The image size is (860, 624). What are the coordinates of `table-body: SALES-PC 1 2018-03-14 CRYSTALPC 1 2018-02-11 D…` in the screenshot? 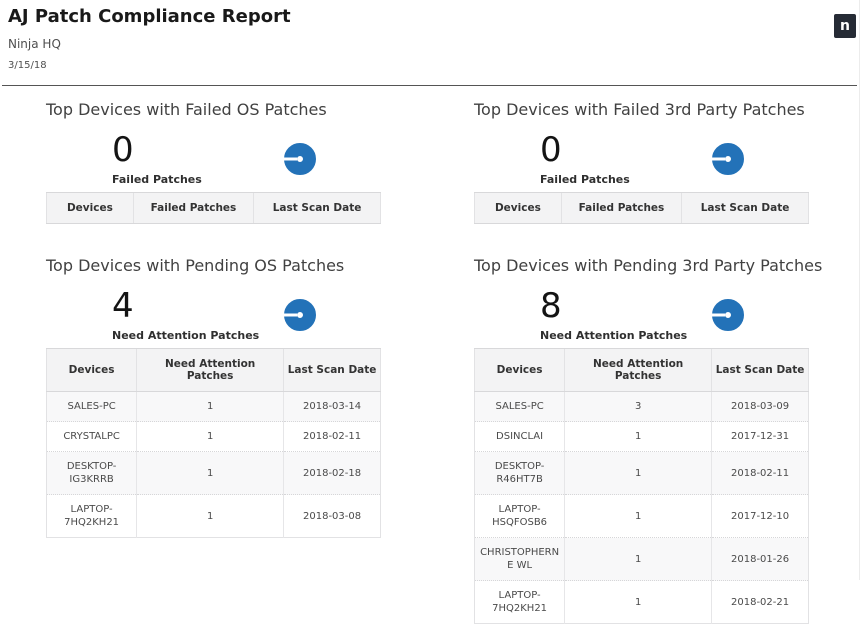 It's located at (213, 464).